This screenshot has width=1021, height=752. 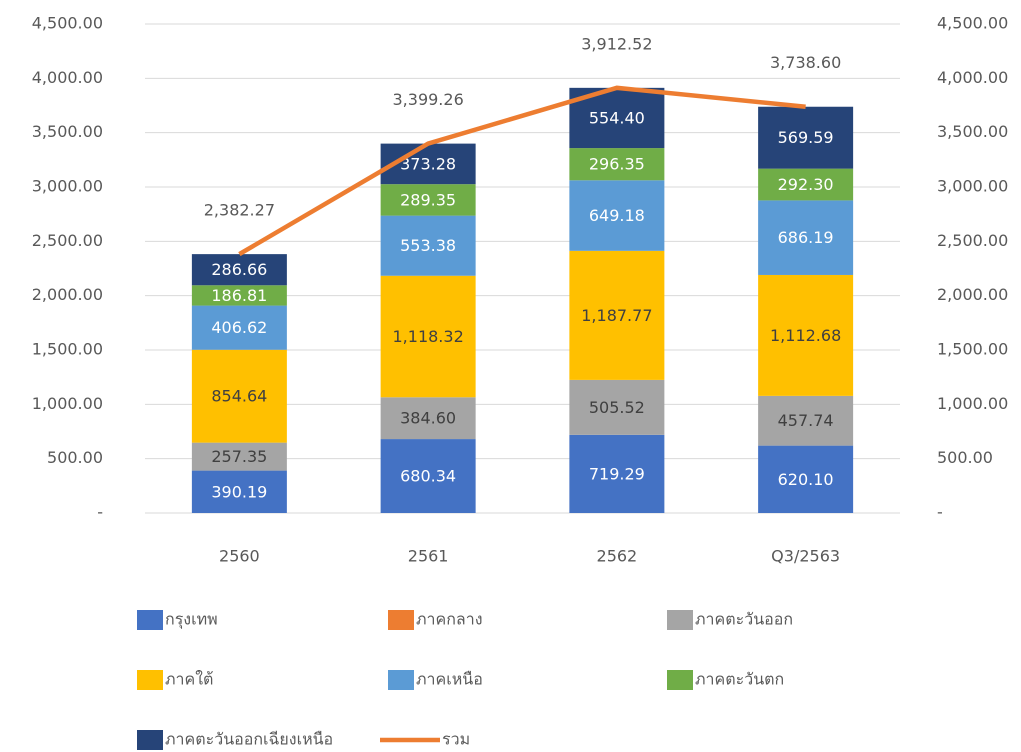 I want to click on data-label: 505.52, so click(x=617, y=407).